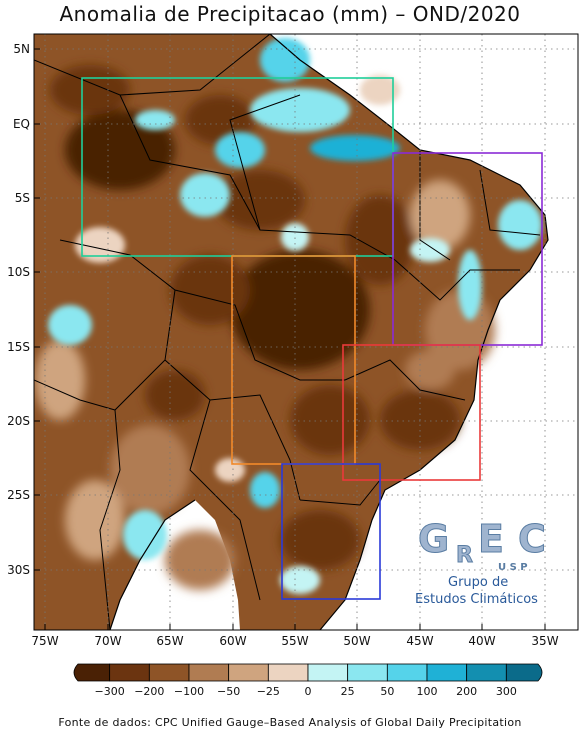  Describe the element at coordinates (513, 567) in the screenshot. I see `logo-usp: U S P` at that location.